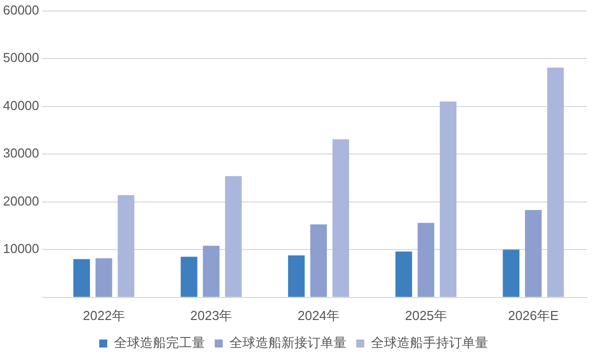 The height and width of the screenshot is (360, 601). What do you see at coordinates (159, 342) in the screenshot?
I see `legend-label: 全球造船完工量` at bounding box center [159, 342].